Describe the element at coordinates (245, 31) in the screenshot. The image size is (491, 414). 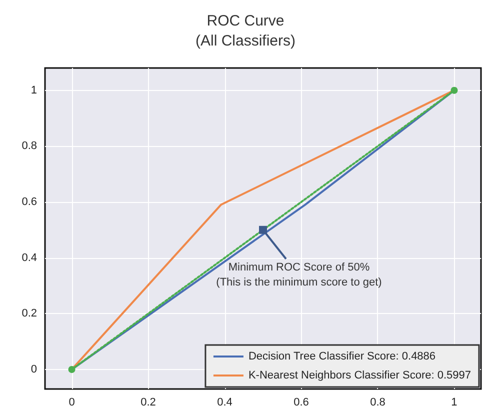
I see `chart-title: ROC Curve (All Classifiers)` at that location.